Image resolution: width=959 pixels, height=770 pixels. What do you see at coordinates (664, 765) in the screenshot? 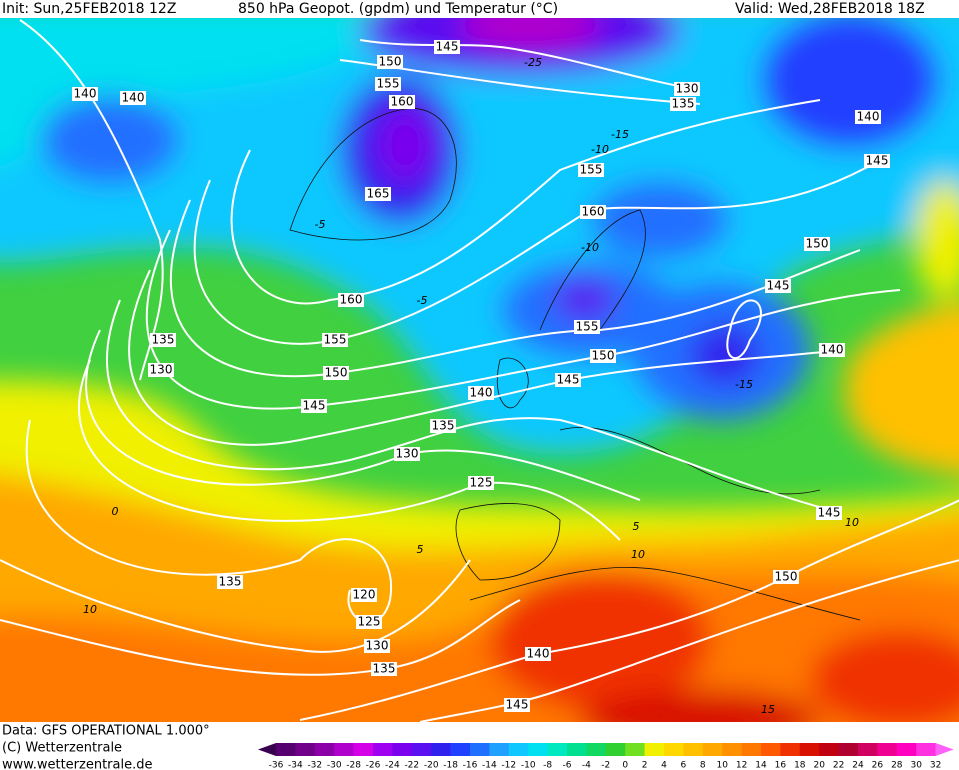
I see `colorbar-label: 4` at bounding box center [664, 765].